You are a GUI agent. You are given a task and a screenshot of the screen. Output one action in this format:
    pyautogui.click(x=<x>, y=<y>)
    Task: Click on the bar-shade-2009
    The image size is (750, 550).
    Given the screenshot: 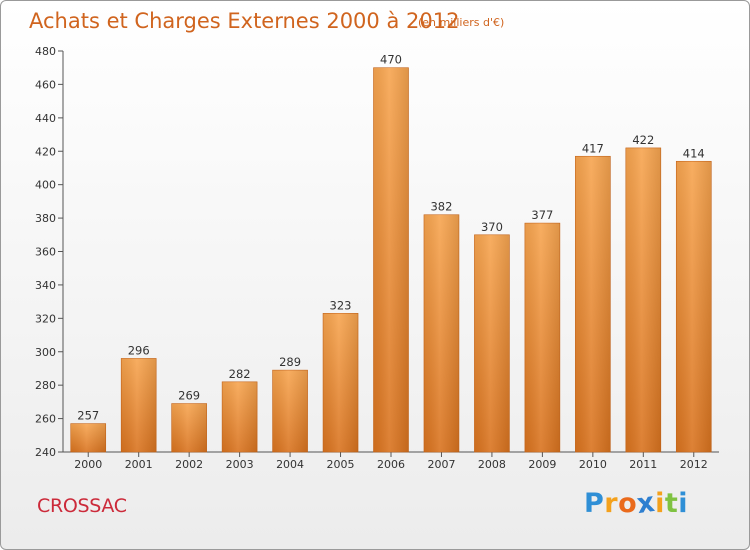 What is the action you would take?
    pyautogui.click(x=542, y=337)
    